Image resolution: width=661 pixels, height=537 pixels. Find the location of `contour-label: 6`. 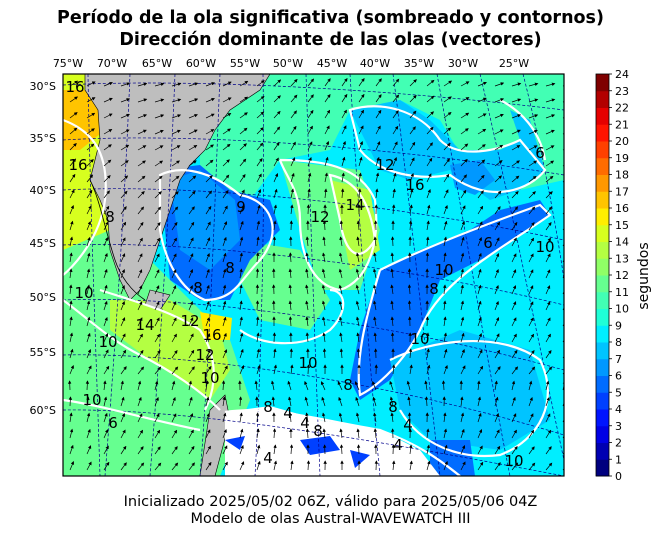

contour-label: 6 is located at coordinates (113, 423).